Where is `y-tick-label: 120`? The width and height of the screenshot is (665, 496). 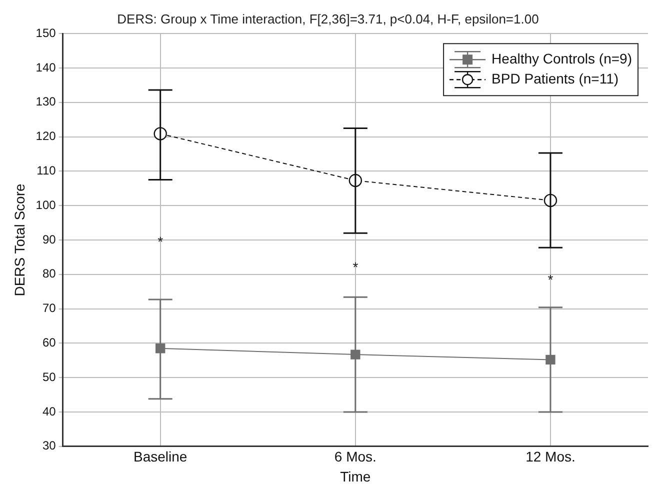
y-tick-label: 120 is located at coordinates (46, 136).